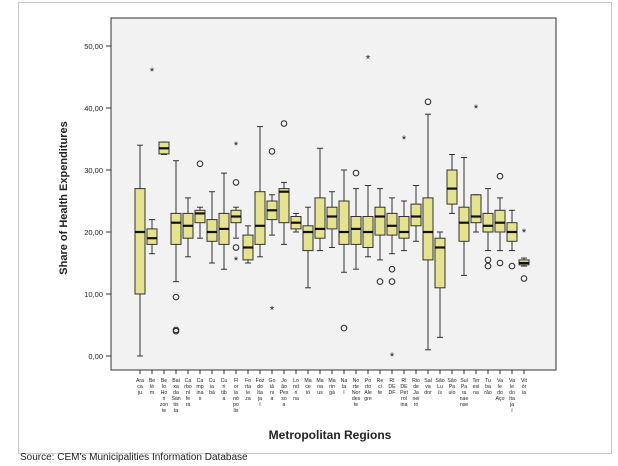 This screenshot has height=466, width=618. Describe the element at coordinates (439, 387) in the screenshot. I see `x-tick-label: São Lu ís` at that location.